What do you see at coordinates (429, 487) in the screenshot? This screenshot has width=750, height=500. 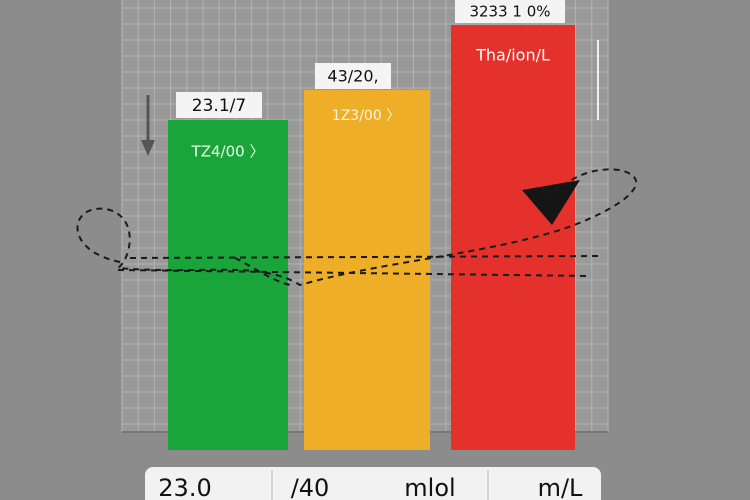 I see `footer-text: mlol` at bounding box center [429, 487].